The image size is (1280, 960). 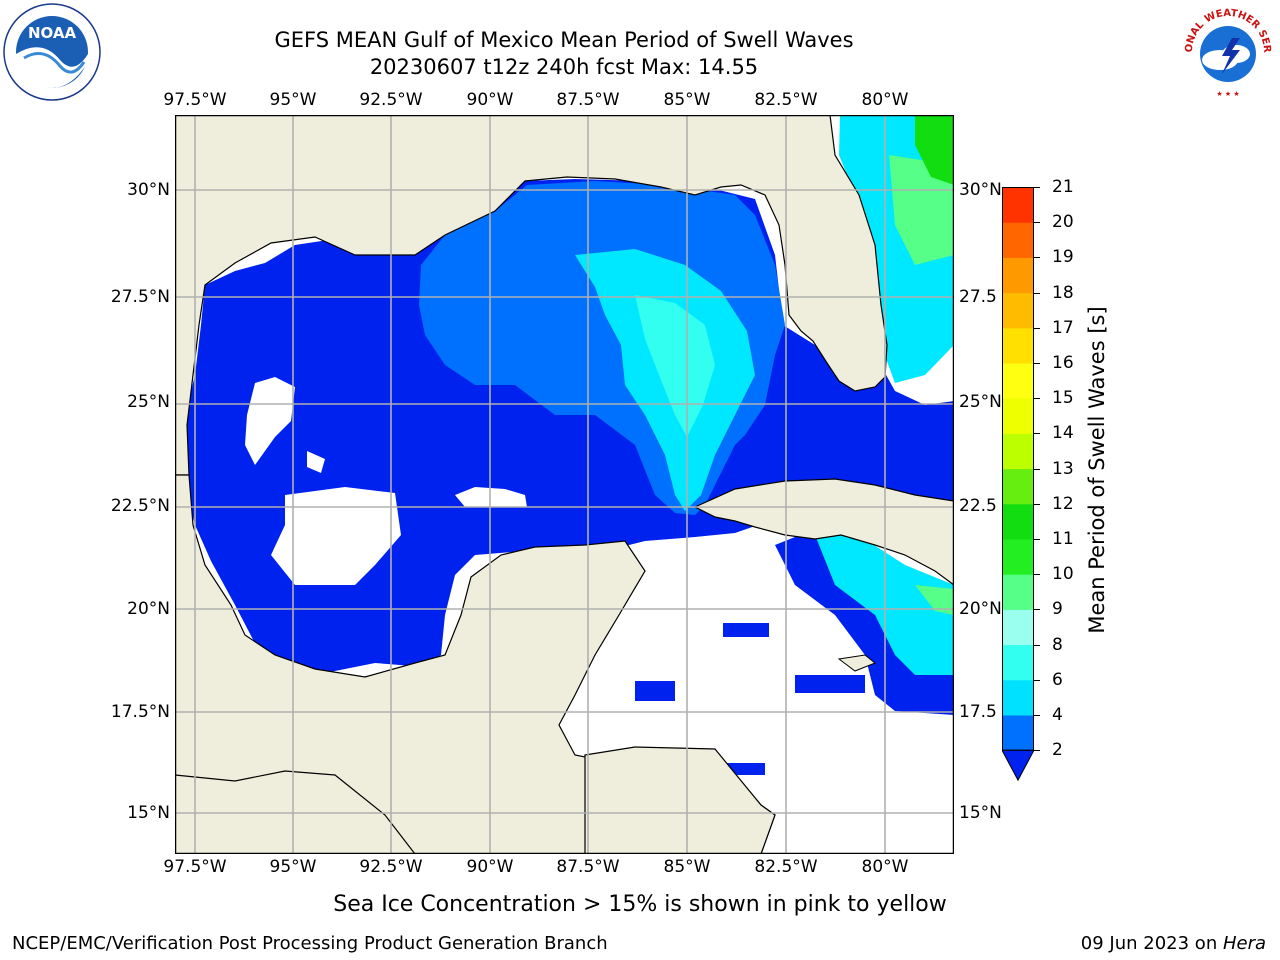 What do you see at coordinates (1063, 187) in the screenshot?
I see `colorbar-tick-label: 21` at bounding box center [1063, 187].